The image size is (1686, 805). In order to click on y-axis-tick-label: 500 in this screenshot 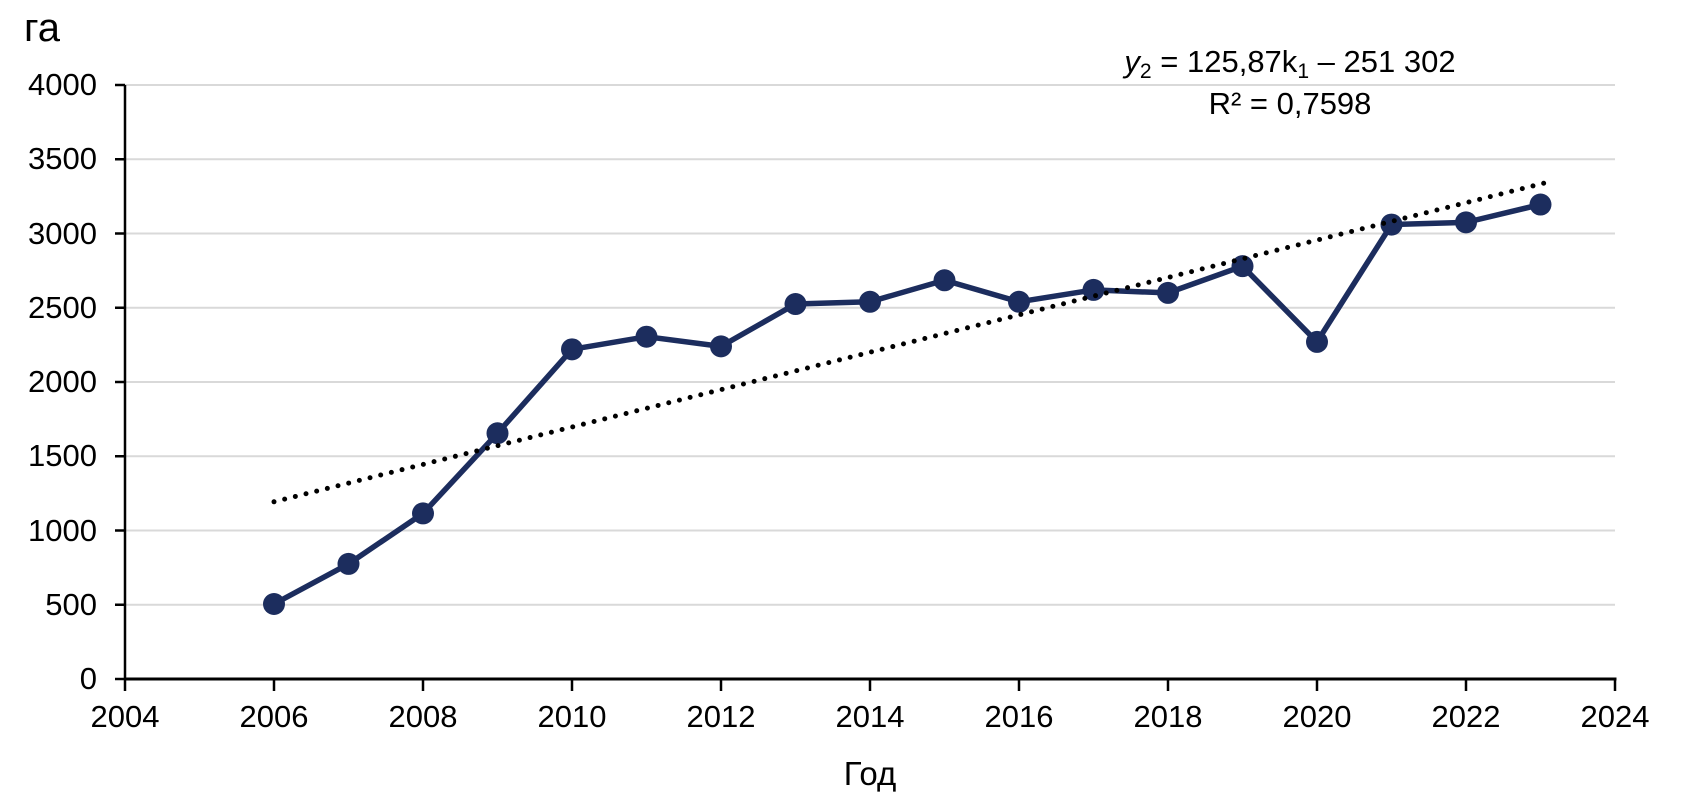, I will do `click(71, 604)`.